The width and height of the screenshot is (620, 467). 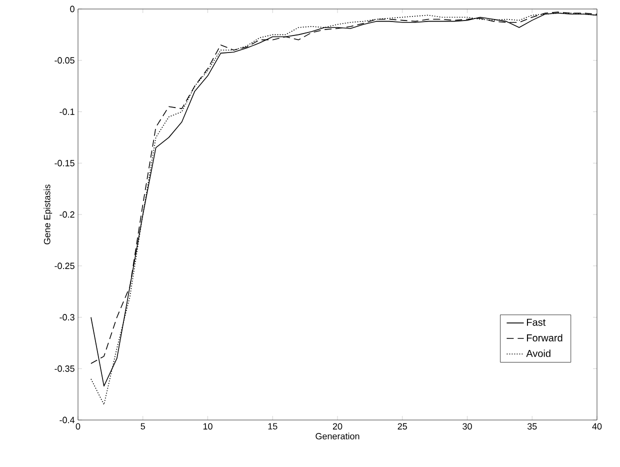 I want to click on legend-label: Fast, so click(x=536, y=322).